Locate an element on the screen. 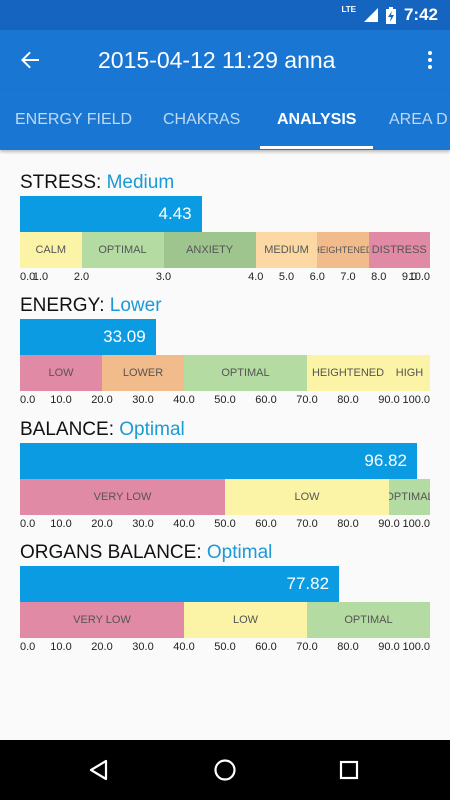 Image resolution: width=450 pixels, height=800 pixels. value-bar: 77.82 is located at coordinates (180, 584).